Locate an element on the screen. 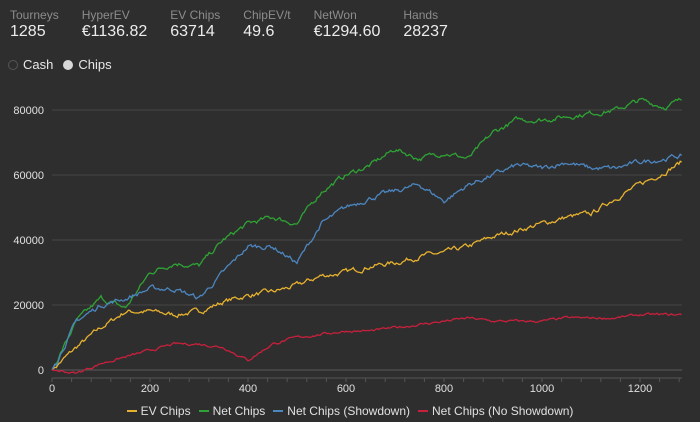  x-tick-label: 1000 is located at coordinates (542, 389).